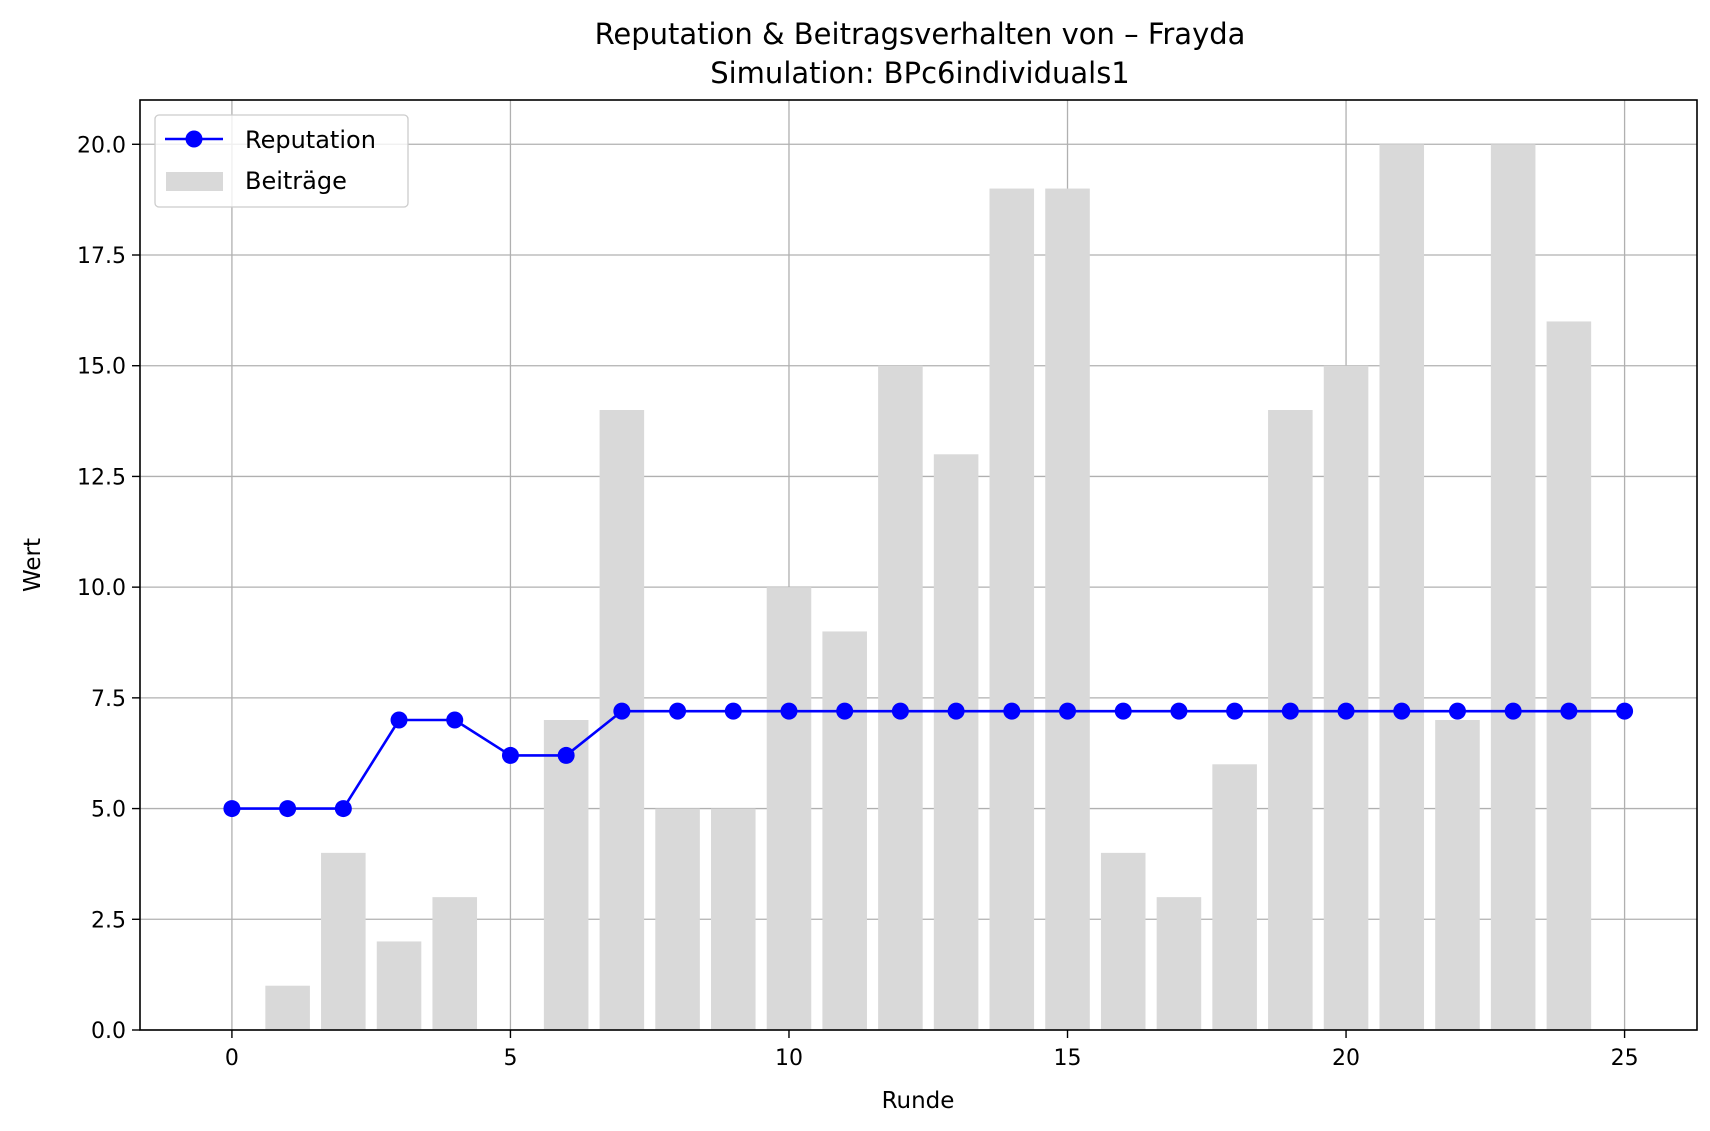  What do you see at coordinates (101, 588) in the screenshot?
I see `y-tick-label: 10.0` at bounding box center [101, 588].